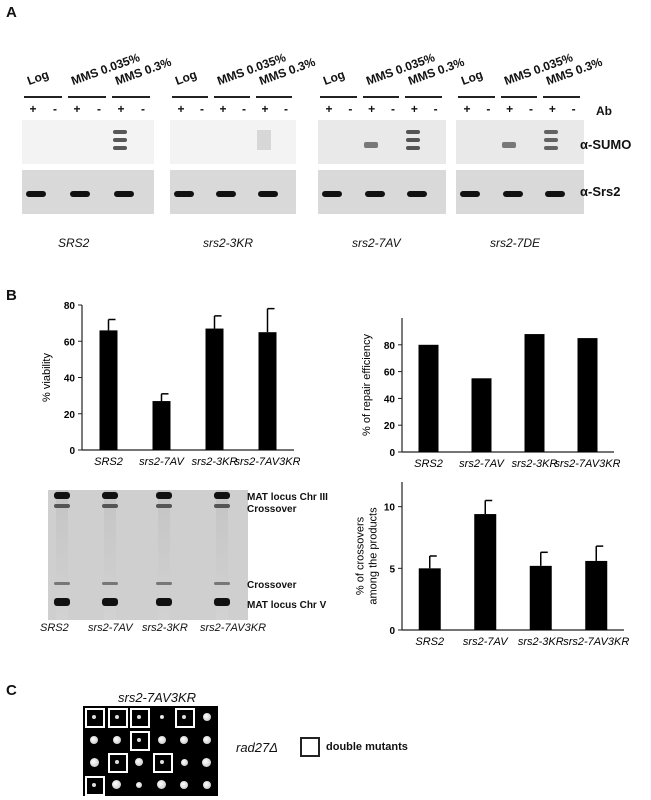 The width and height of the screenshot is (651, 800). I want to click on legend-box-icon, so click(310, 747).